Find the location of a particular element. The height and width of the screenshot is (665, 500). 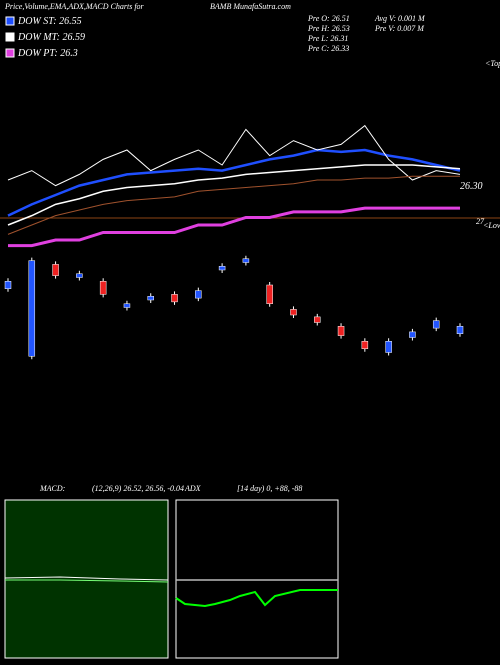

legend-label: DOW ST: 26.55 is located at coordinates (49, 21).